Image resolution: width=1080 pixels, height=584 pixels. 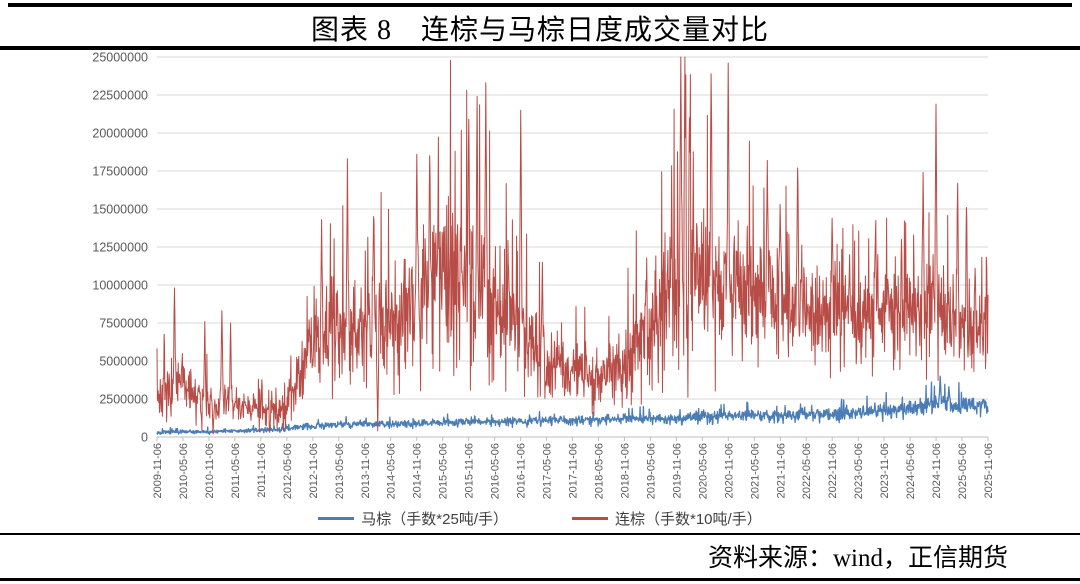 What do you see at coordinates (677, 470) in the screenshot?
I see `svg-text: 2019-11-06` at bounding box center [677, 470].